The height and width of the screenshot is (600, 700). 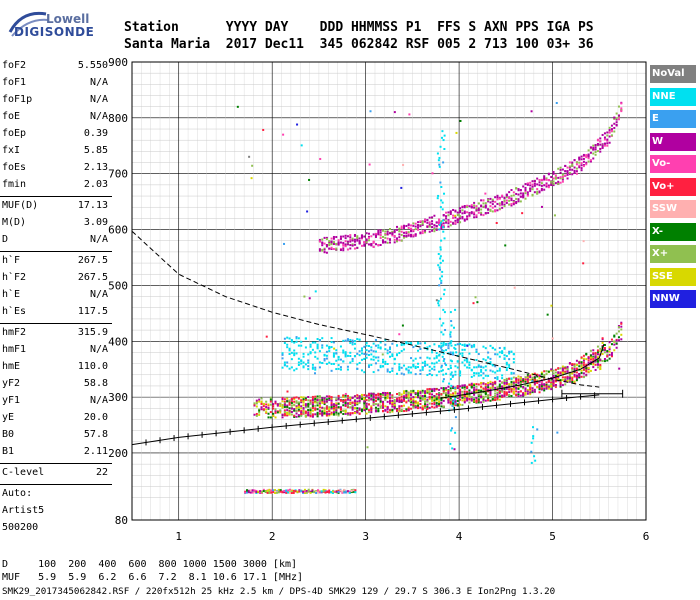 I want to click on param-value: 20.0, so click(x=95, y=417).